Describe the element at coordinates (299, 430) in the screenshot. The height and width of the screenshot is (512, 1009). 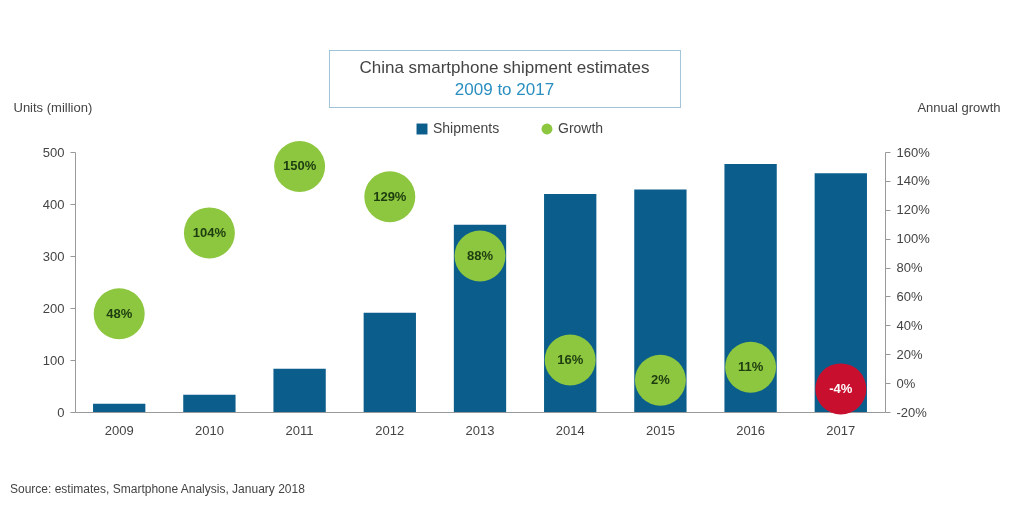
I see `x-tick-label: 2011` at that location.